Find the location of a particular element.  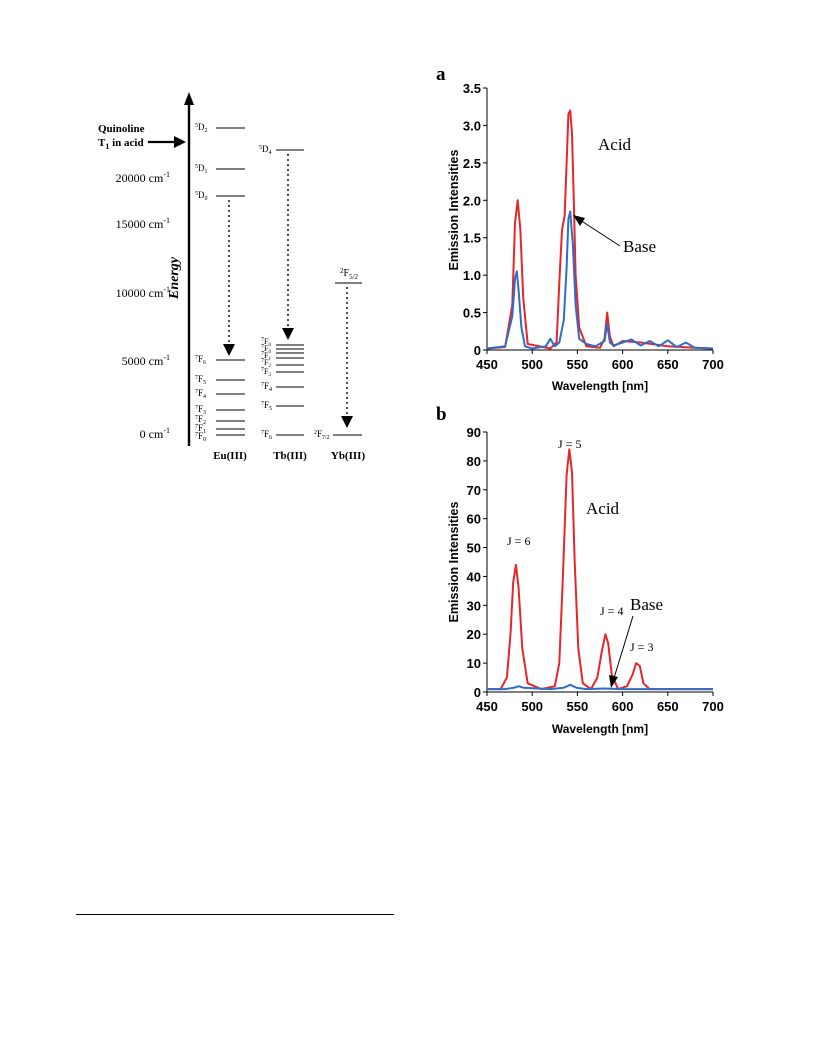

eu-transition-arrowhead is located at coordinates (229, 350).